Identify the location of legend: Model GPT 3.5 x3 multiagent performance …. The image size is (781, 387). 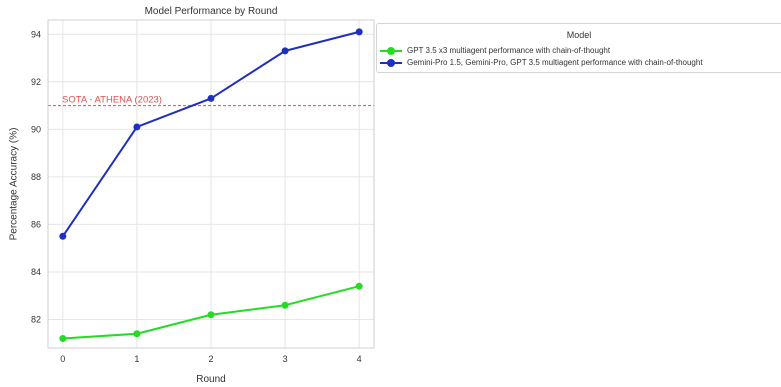
(578, 48).